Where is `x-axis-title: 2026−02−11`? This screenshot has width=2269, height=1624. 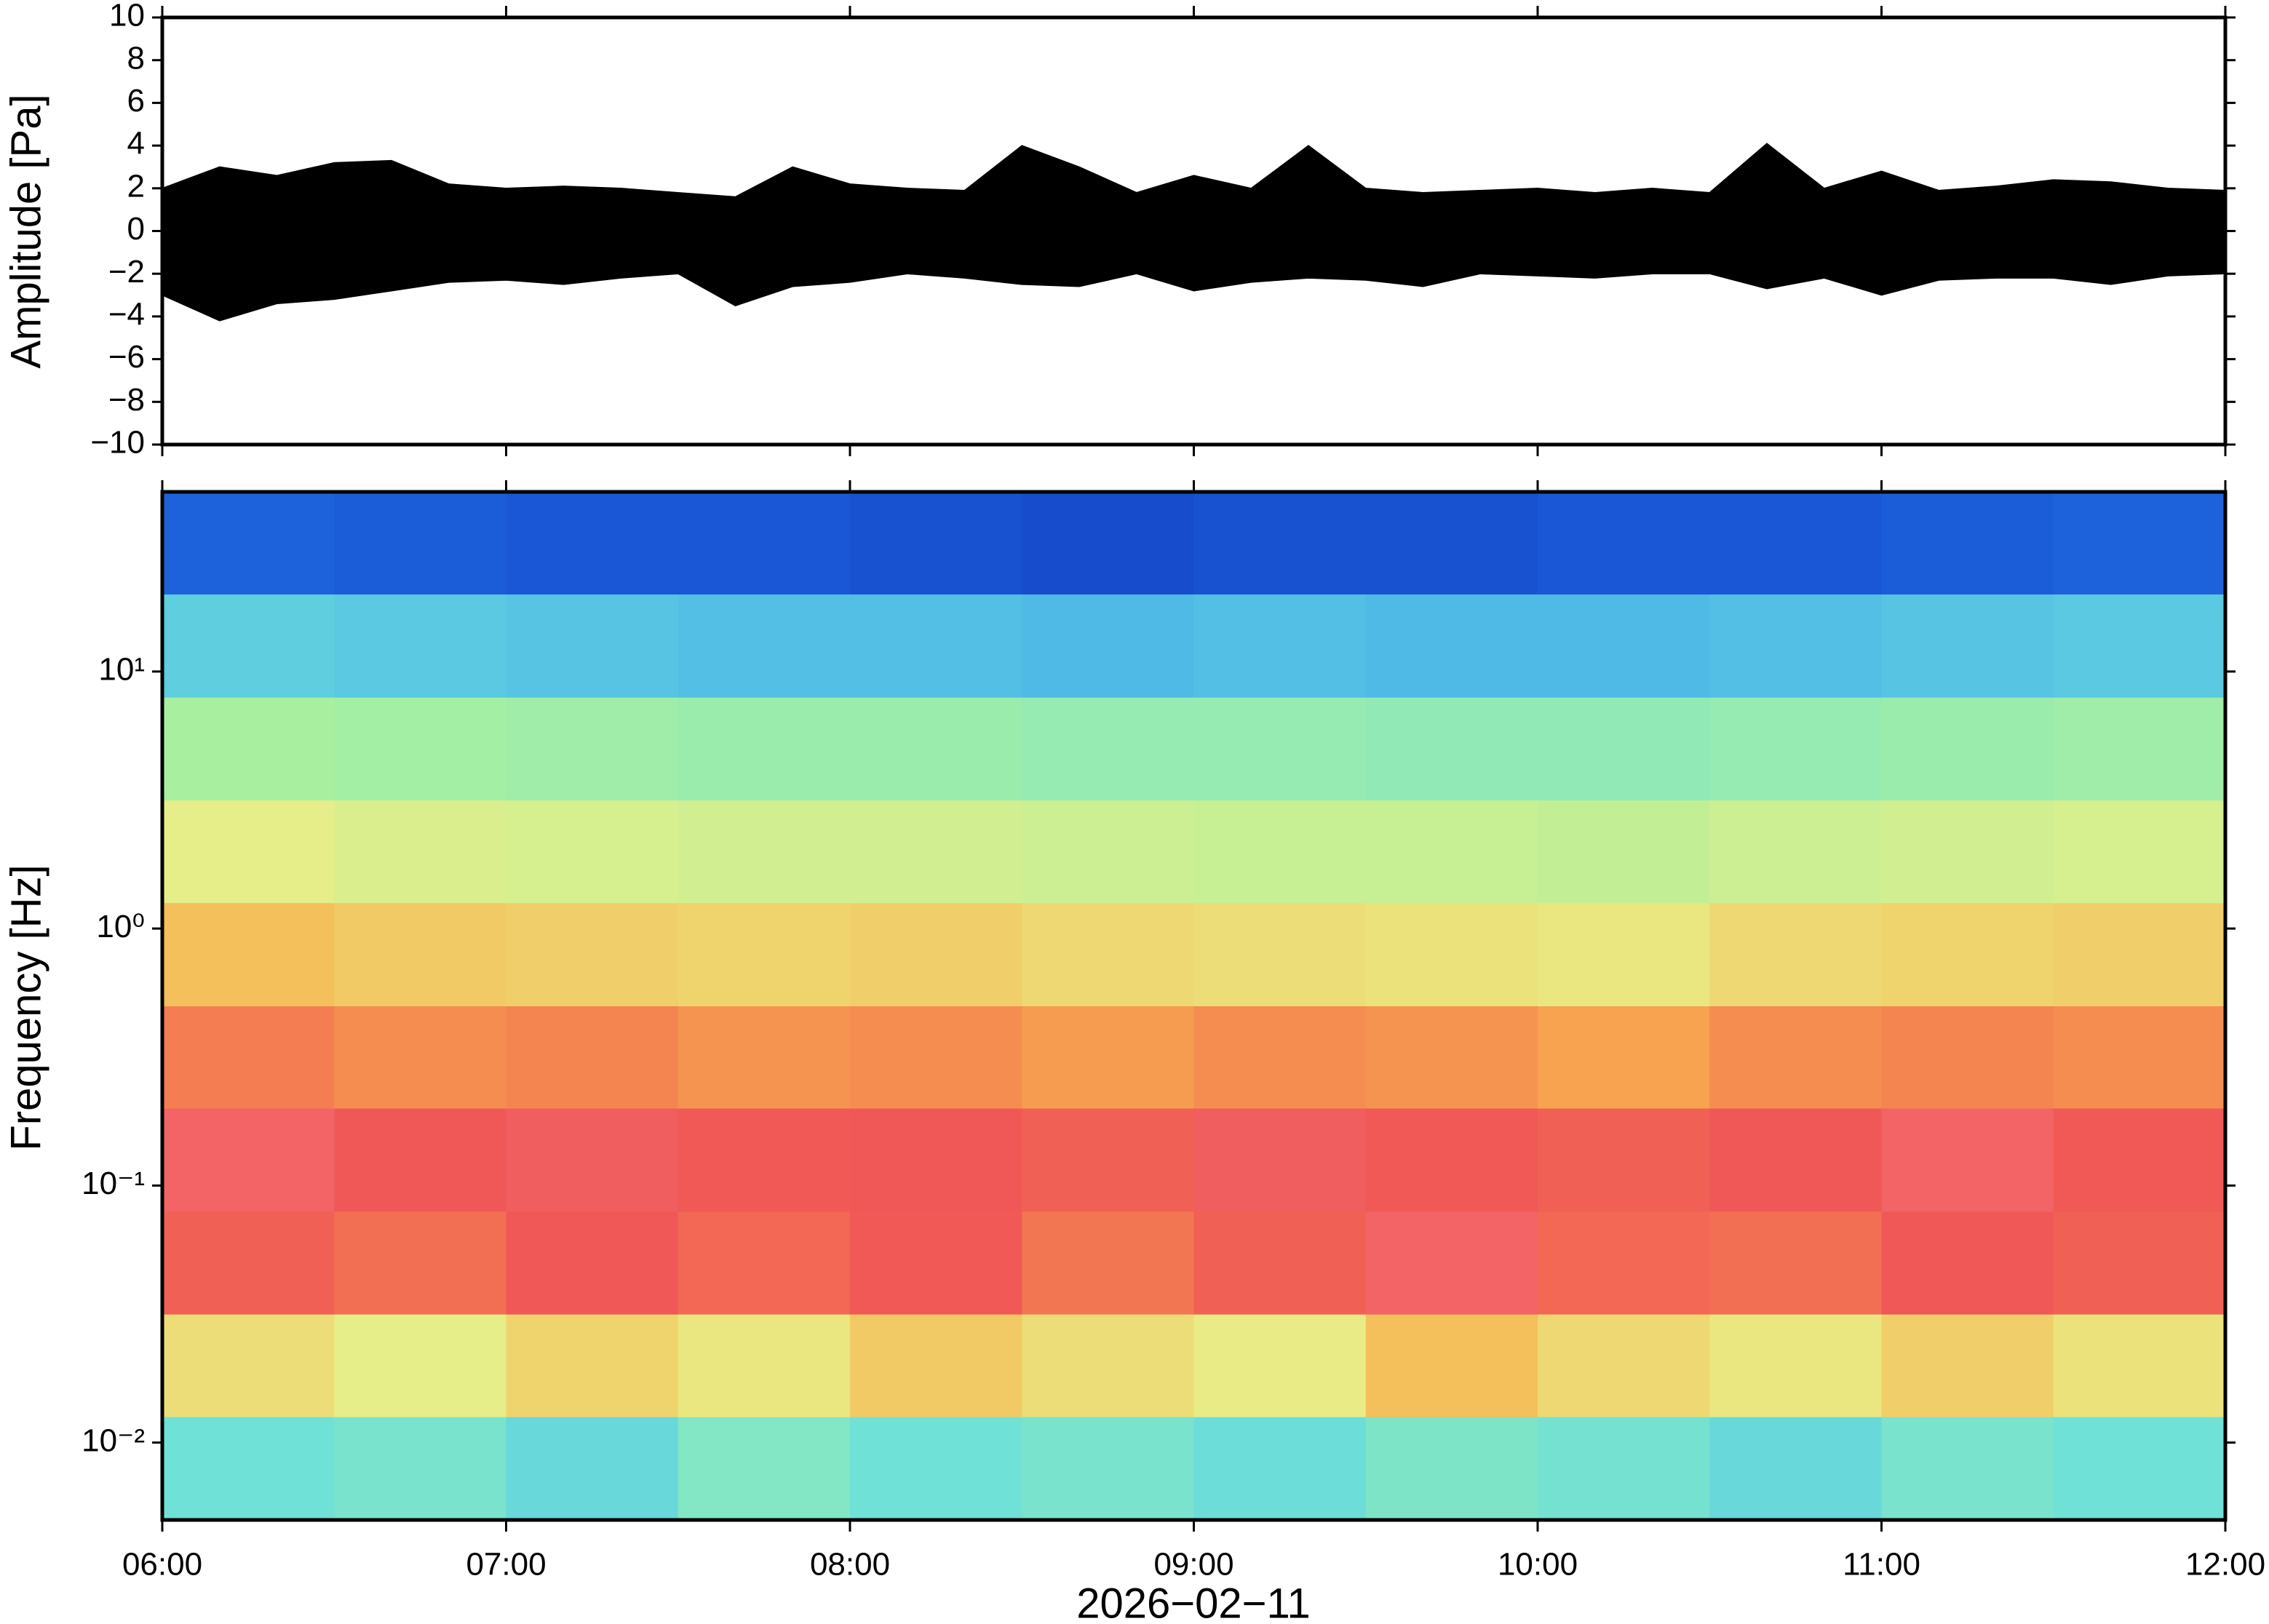
x-axis-title: 2026−02−11 is located at coordinates (1193, 1602).